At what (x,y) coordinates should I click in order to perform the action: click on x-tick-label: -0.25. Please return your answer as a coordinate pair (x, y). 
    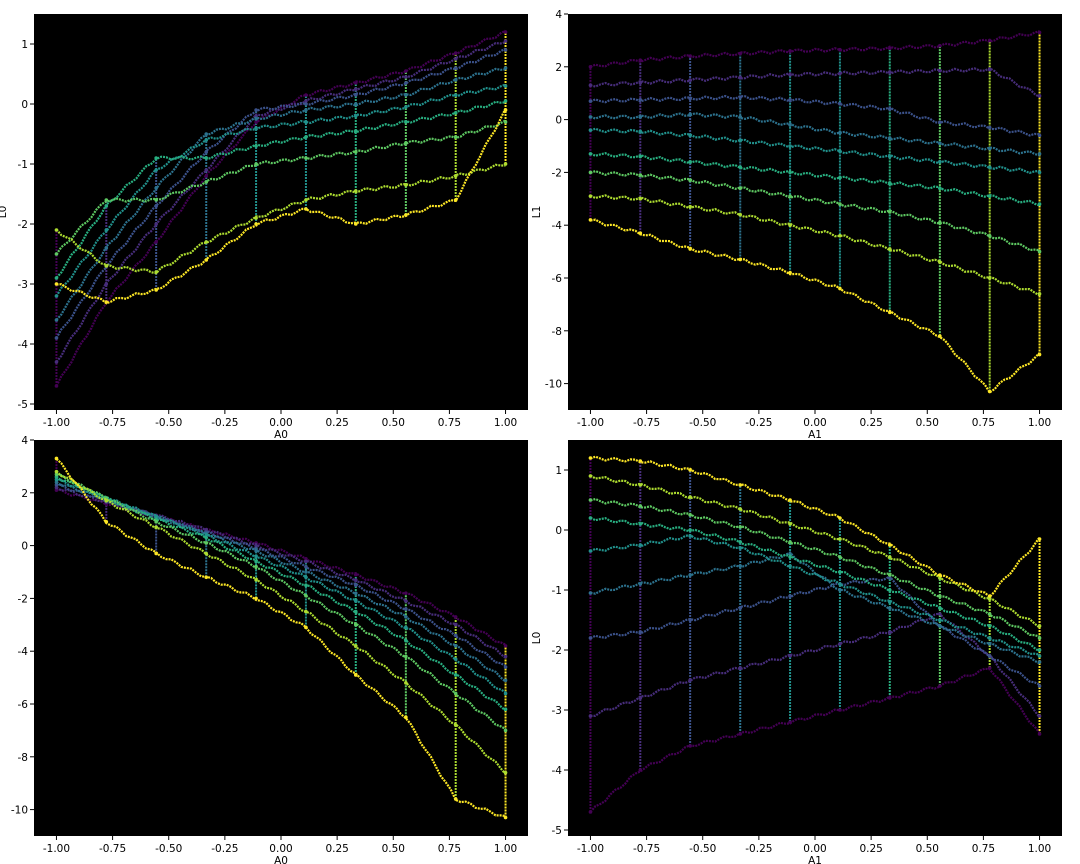
    Looking at the image, I should click on (758, 849).